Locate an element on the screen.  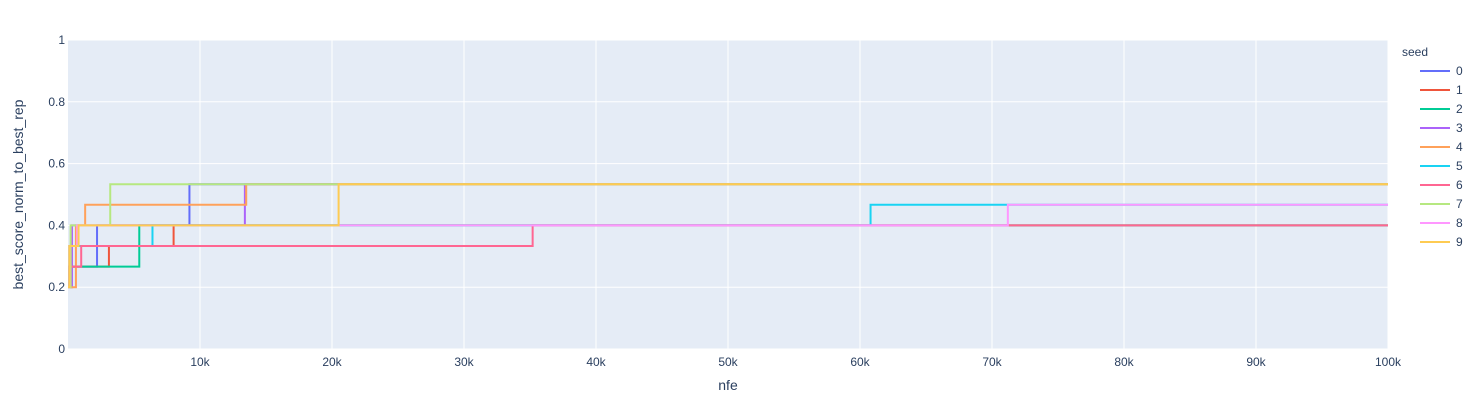
legend-label: 5 is located at coordinates (1459, 166).